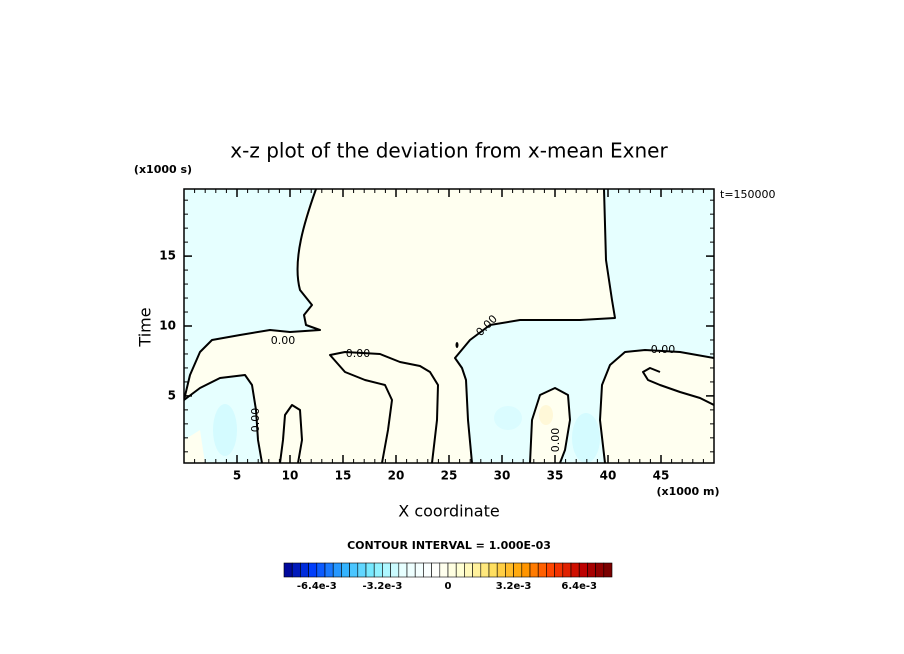 The image size is (904, 654). What do you see at coordinates (163, 169) in the screenshot?
I see `y-unit: (x1000 s)` at bounding box center [163, 169].